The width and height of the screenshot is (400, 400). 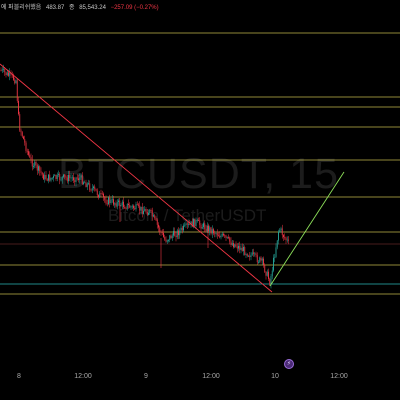 I want to click on lightning-icon: ⚡, so click(x=289, y=364).